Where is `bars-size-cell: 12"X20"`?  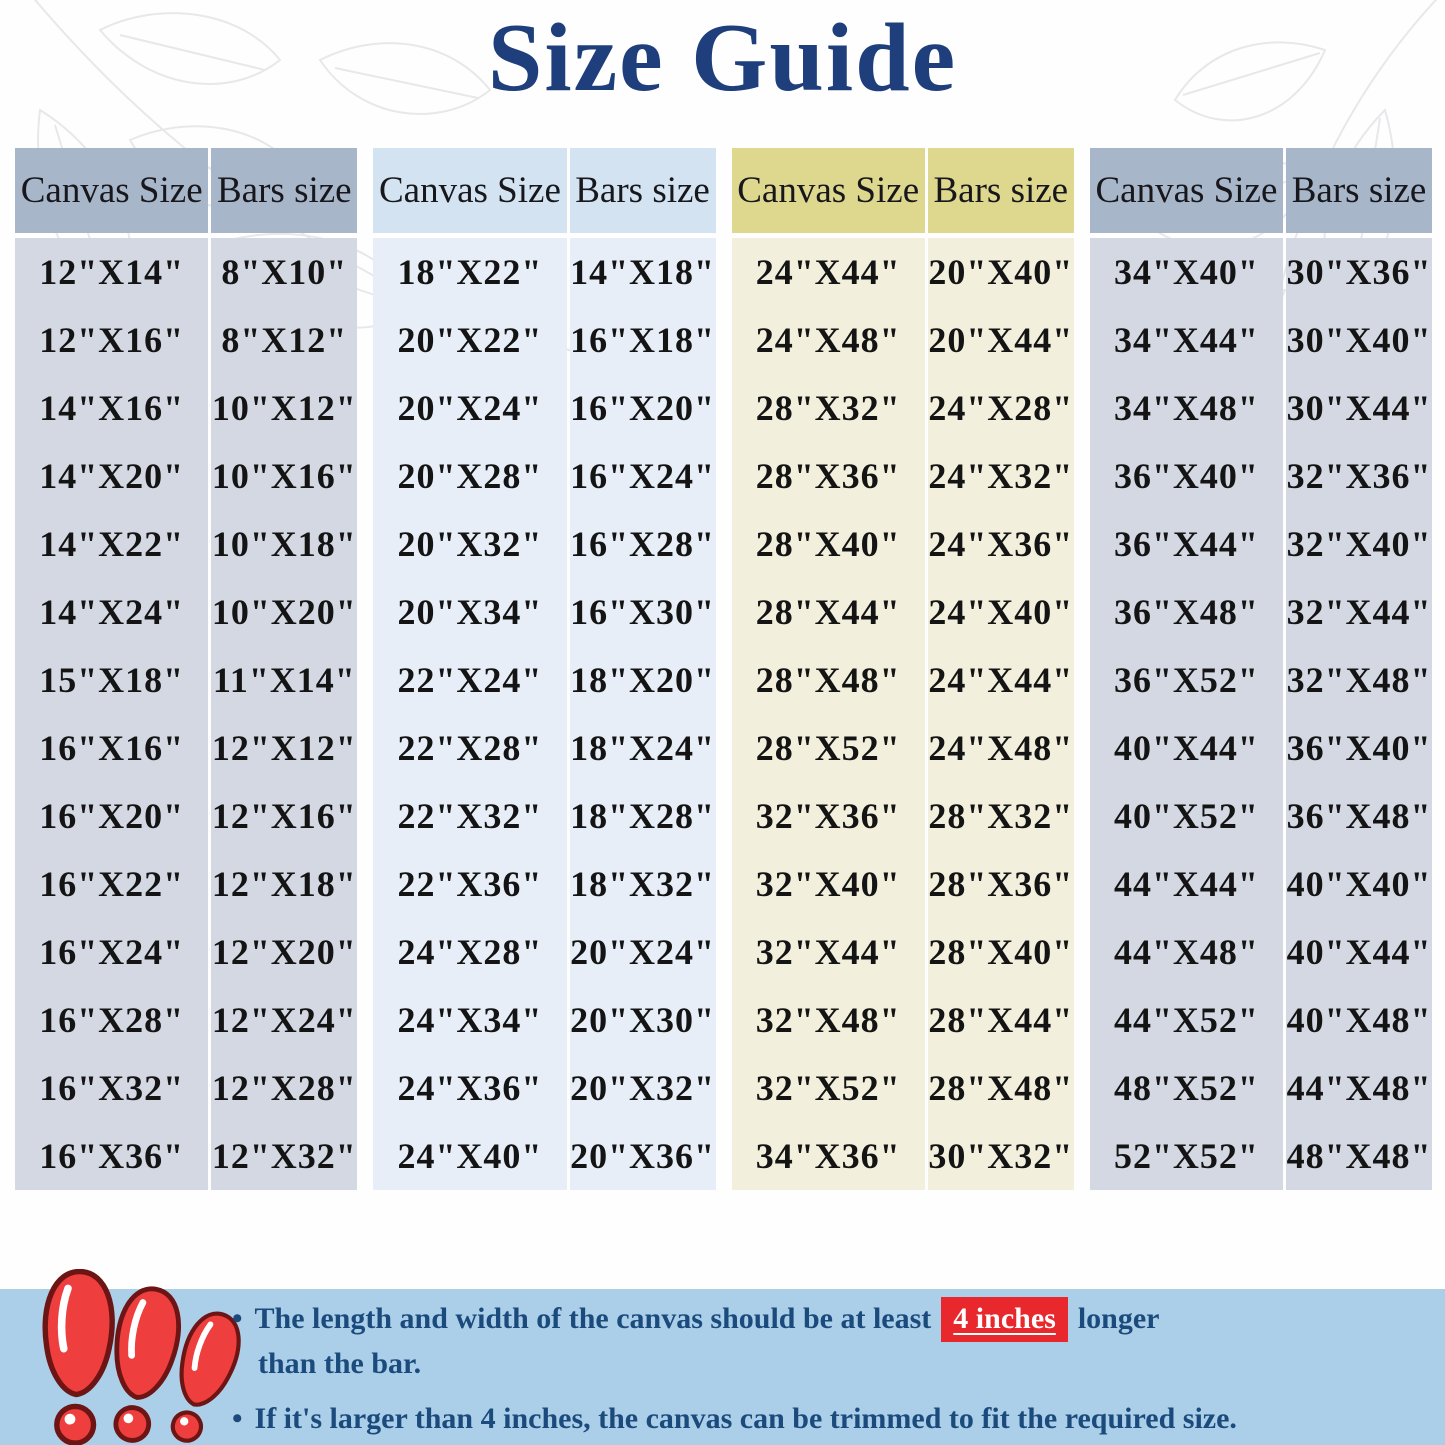
bars-size-cell: 12"X20" is located at coordinates (284, 952).